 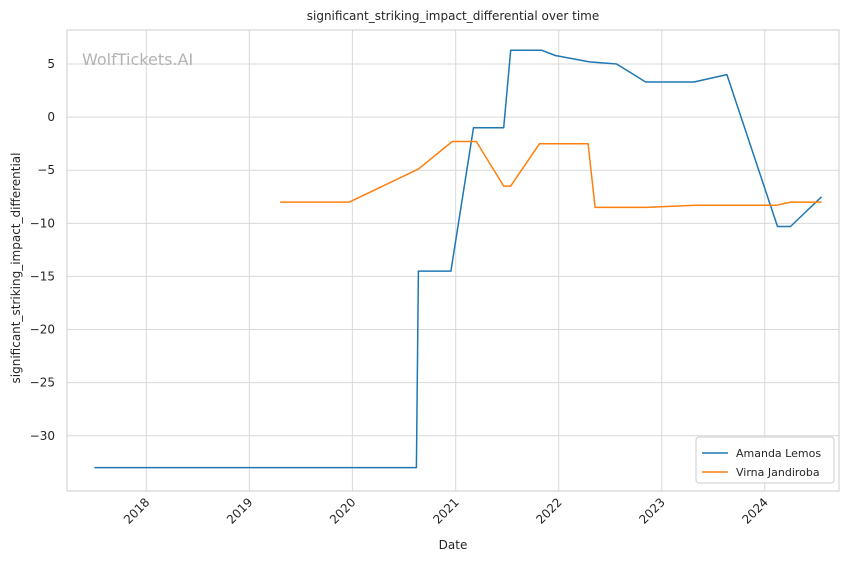 What do you see at coordinates (342, 510) in the screenshot?
I see `x-tick-label: 2020` at bounding box center [342, 510].